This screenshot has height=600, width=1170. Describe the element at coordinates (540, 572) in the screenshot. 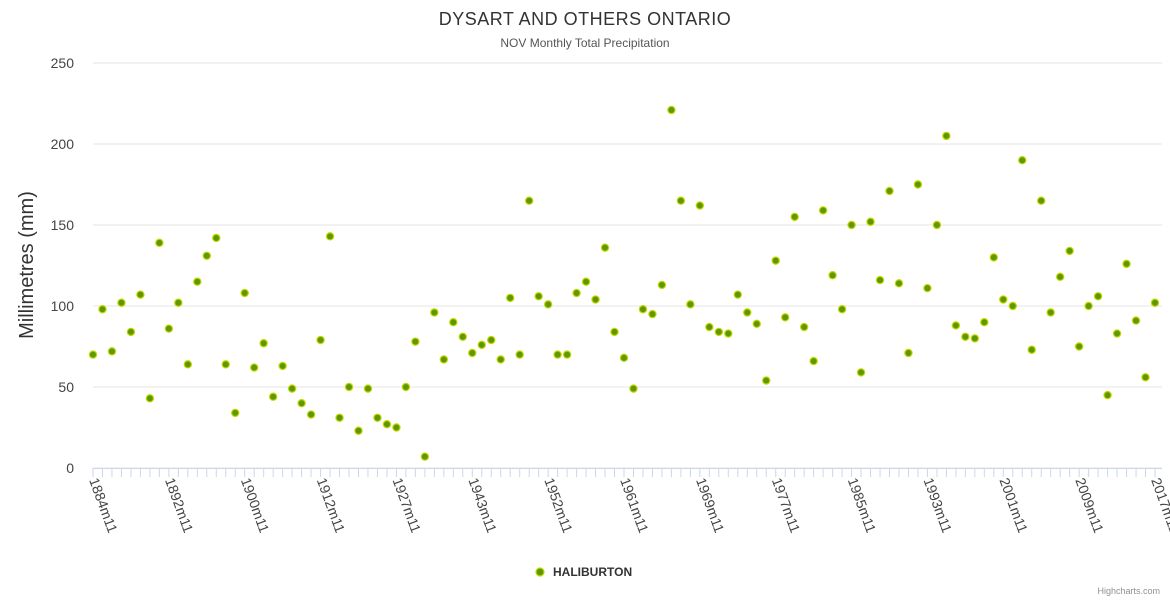

I see `legend-marker` at that location.